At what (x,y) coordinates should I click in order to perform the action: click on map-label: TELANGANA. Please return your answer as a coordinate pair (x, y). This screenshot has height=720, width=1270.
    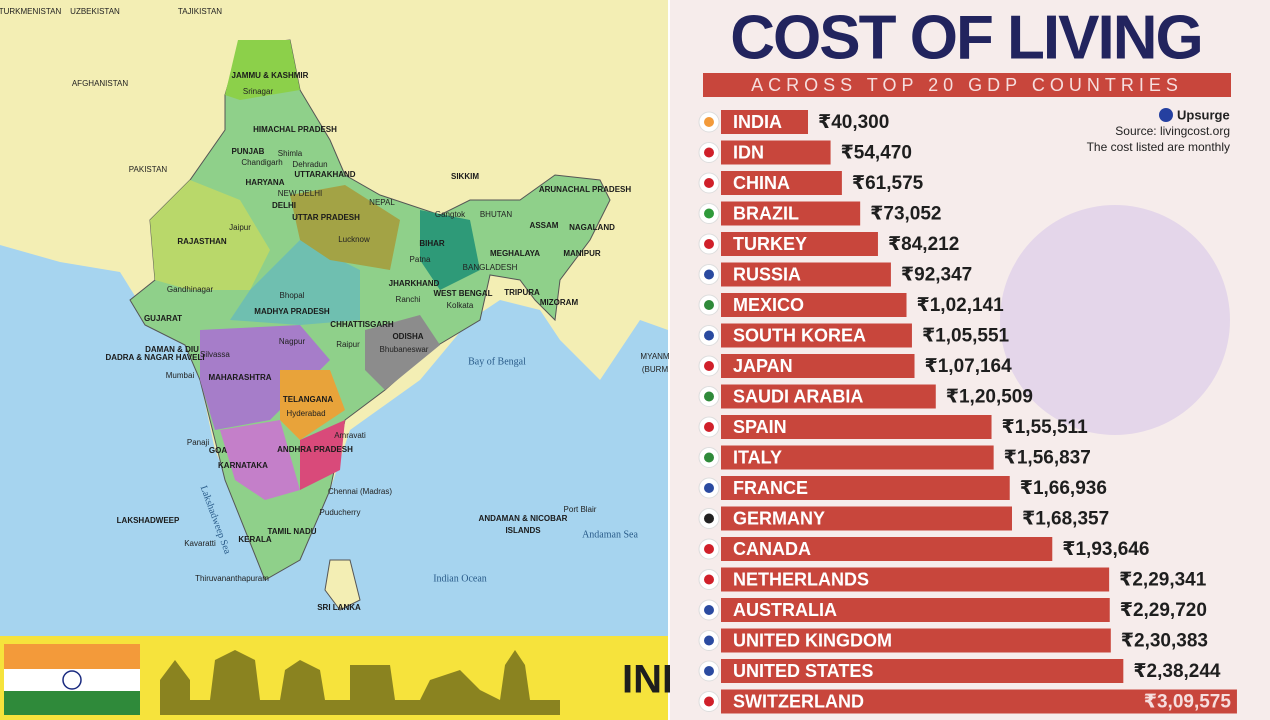
    Looking at the image, I should click on (308, 399).